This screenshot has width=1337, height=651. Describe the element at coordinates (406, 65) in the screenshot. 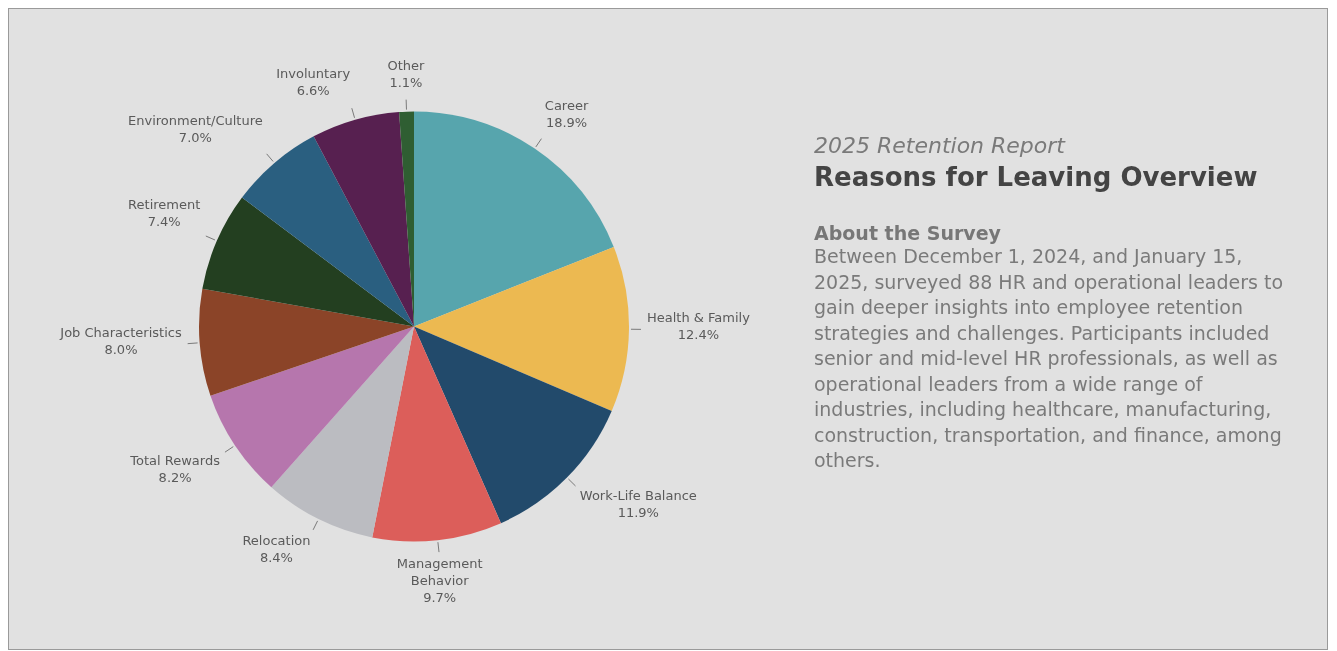

I see `slice-label: Other` at that location.